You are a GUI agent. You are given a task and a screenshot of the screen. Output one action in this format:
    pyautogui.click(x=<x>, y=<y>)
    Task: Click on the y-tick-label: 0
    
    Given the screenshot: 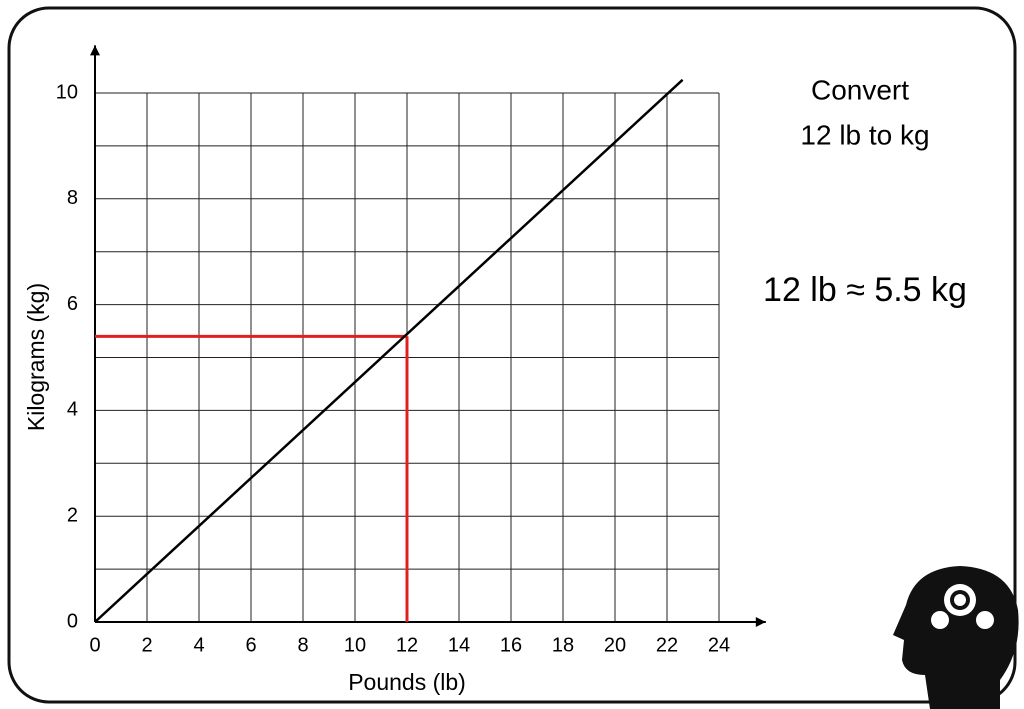 What is the action you would take?
    pyautogui.click(x=72, y=621)
    